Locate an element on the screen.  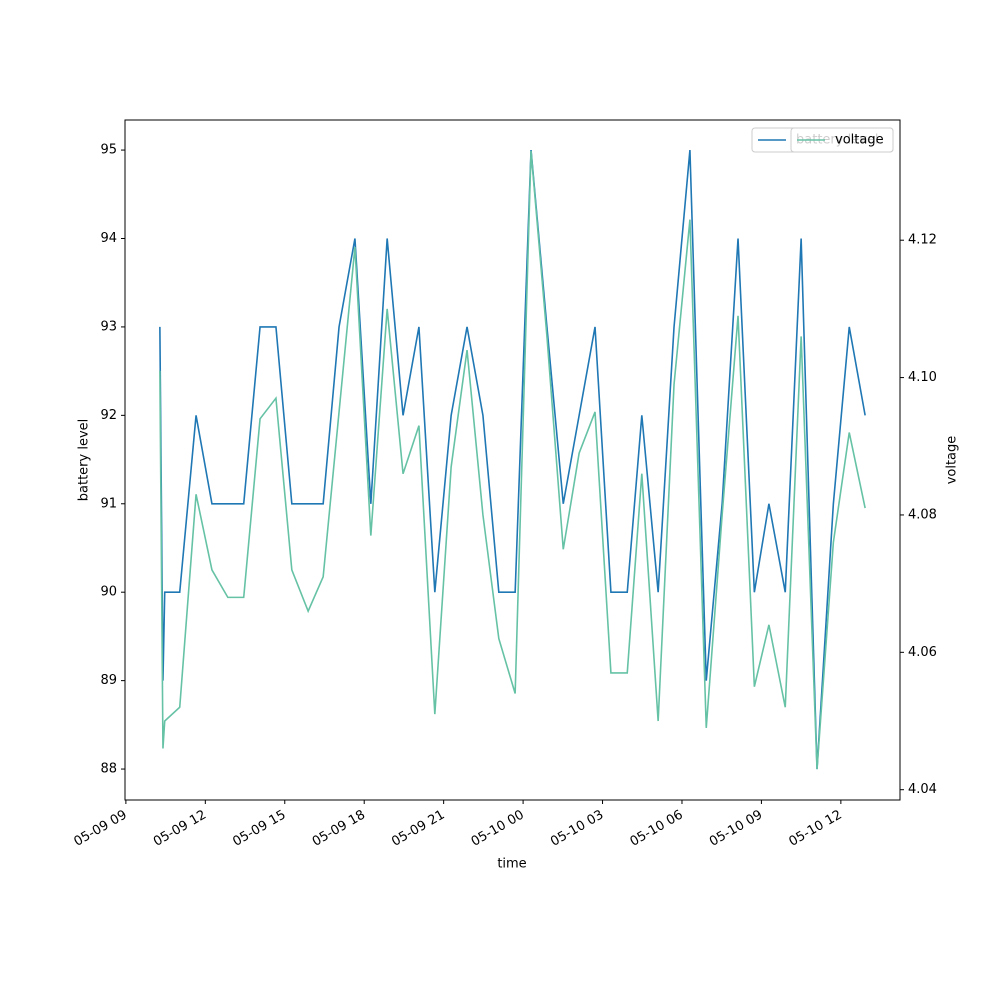
x-tick-label: 05-09 18 is located at coordinates (339, 829).